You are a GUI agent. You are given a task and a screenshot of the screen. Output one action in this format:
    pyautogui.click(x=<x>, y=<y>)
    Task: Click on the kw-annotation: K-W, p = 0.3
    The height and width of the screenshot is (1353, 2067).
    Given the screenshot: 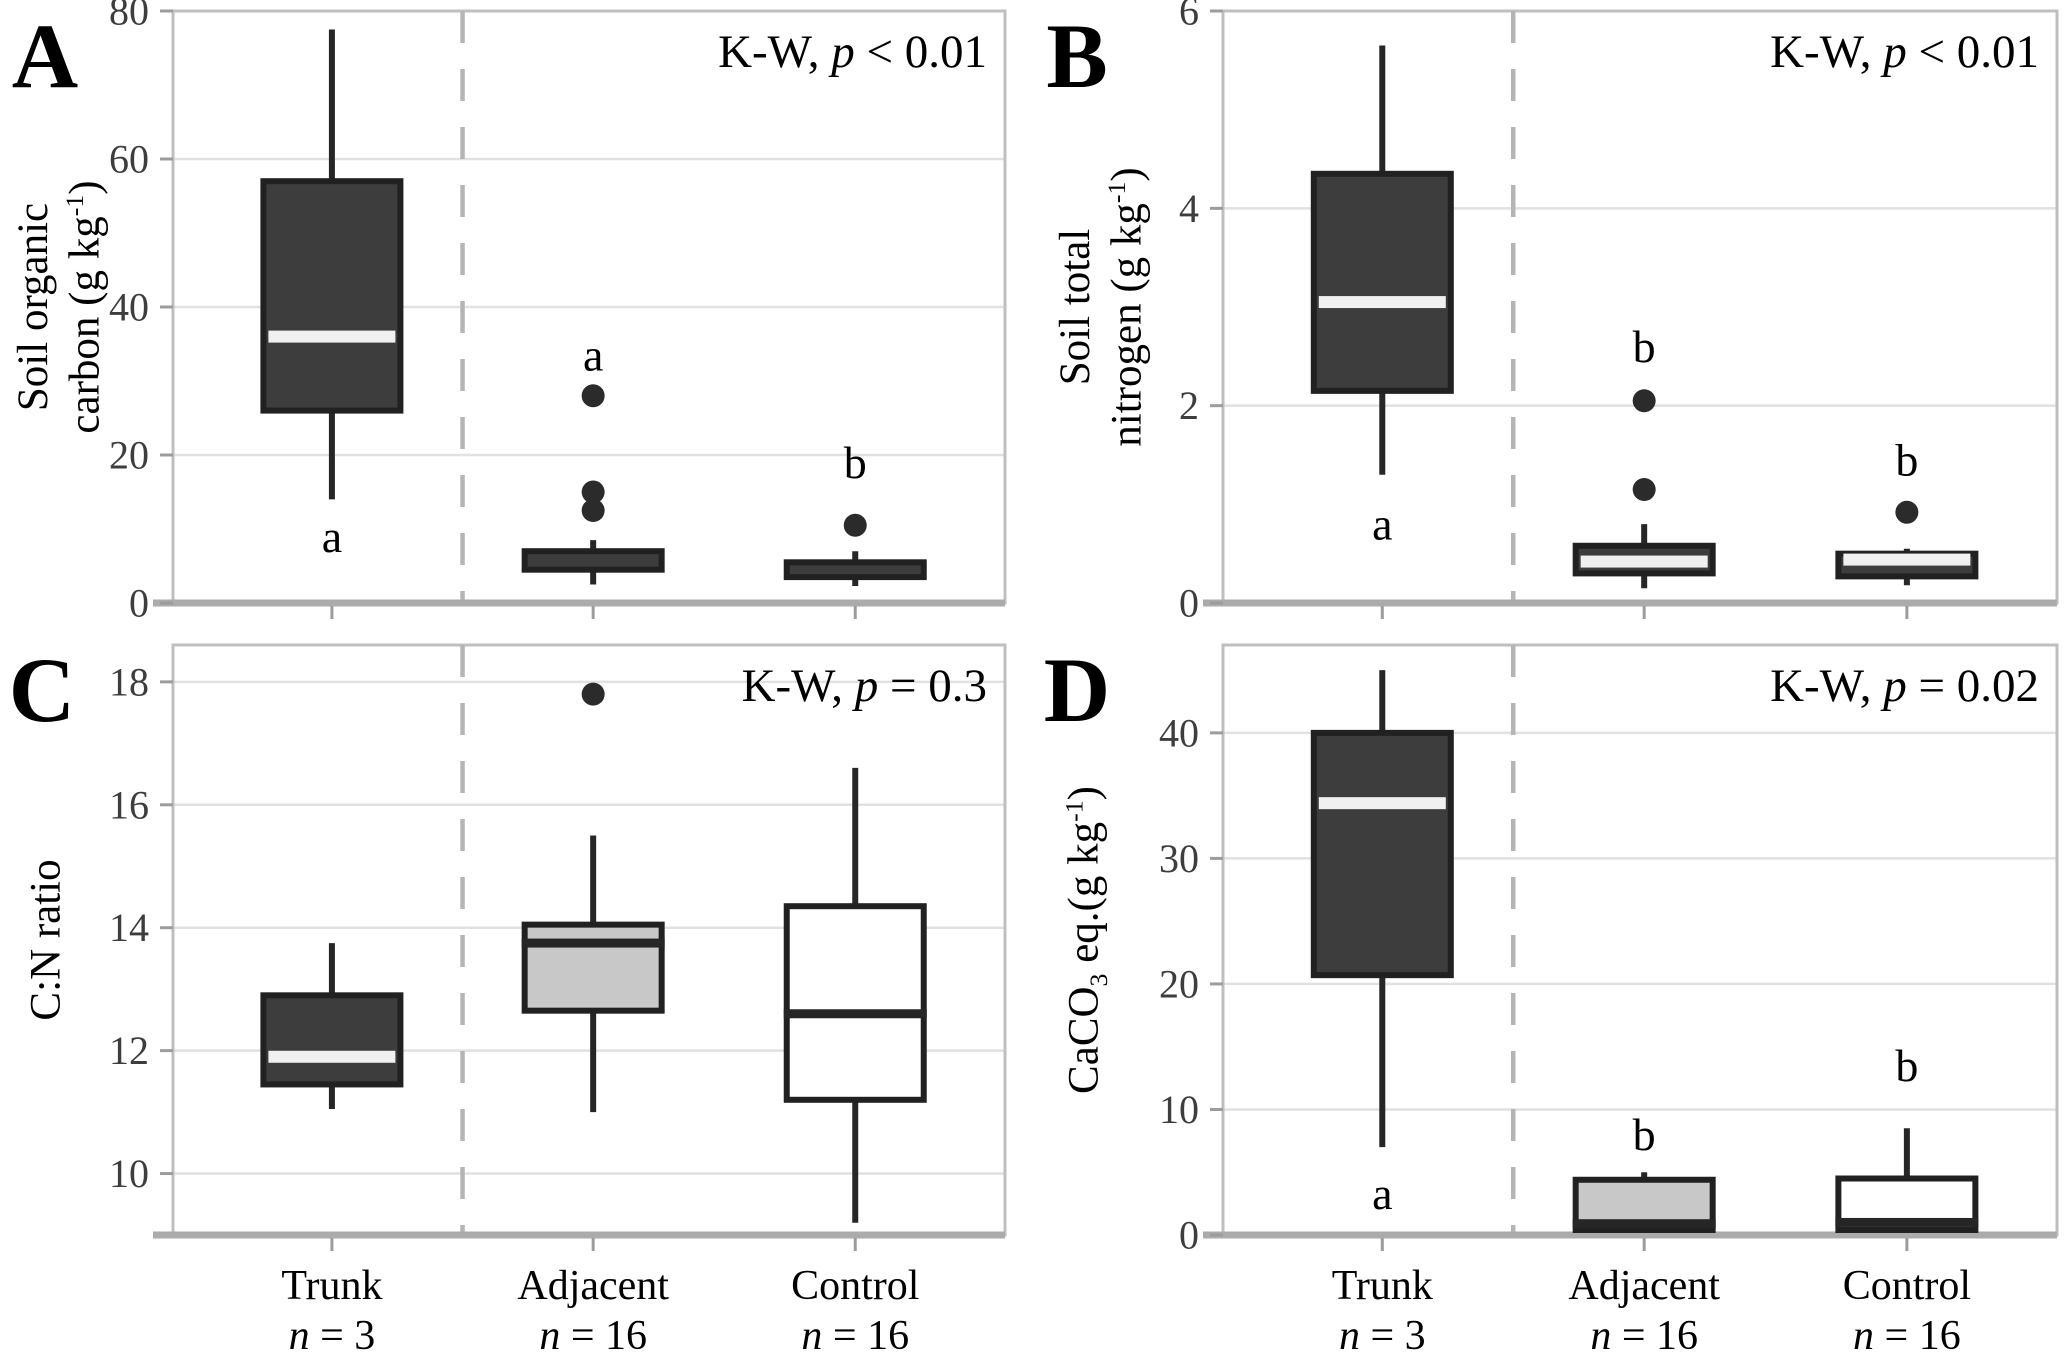 What is the action you would take?
    pyautogui.click(x=864, y=686)
    